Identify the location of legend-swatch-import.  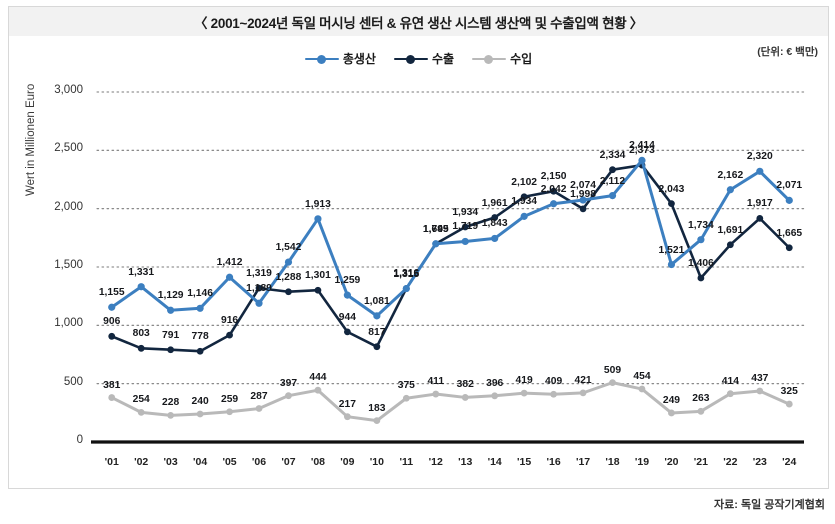
(489, 58).